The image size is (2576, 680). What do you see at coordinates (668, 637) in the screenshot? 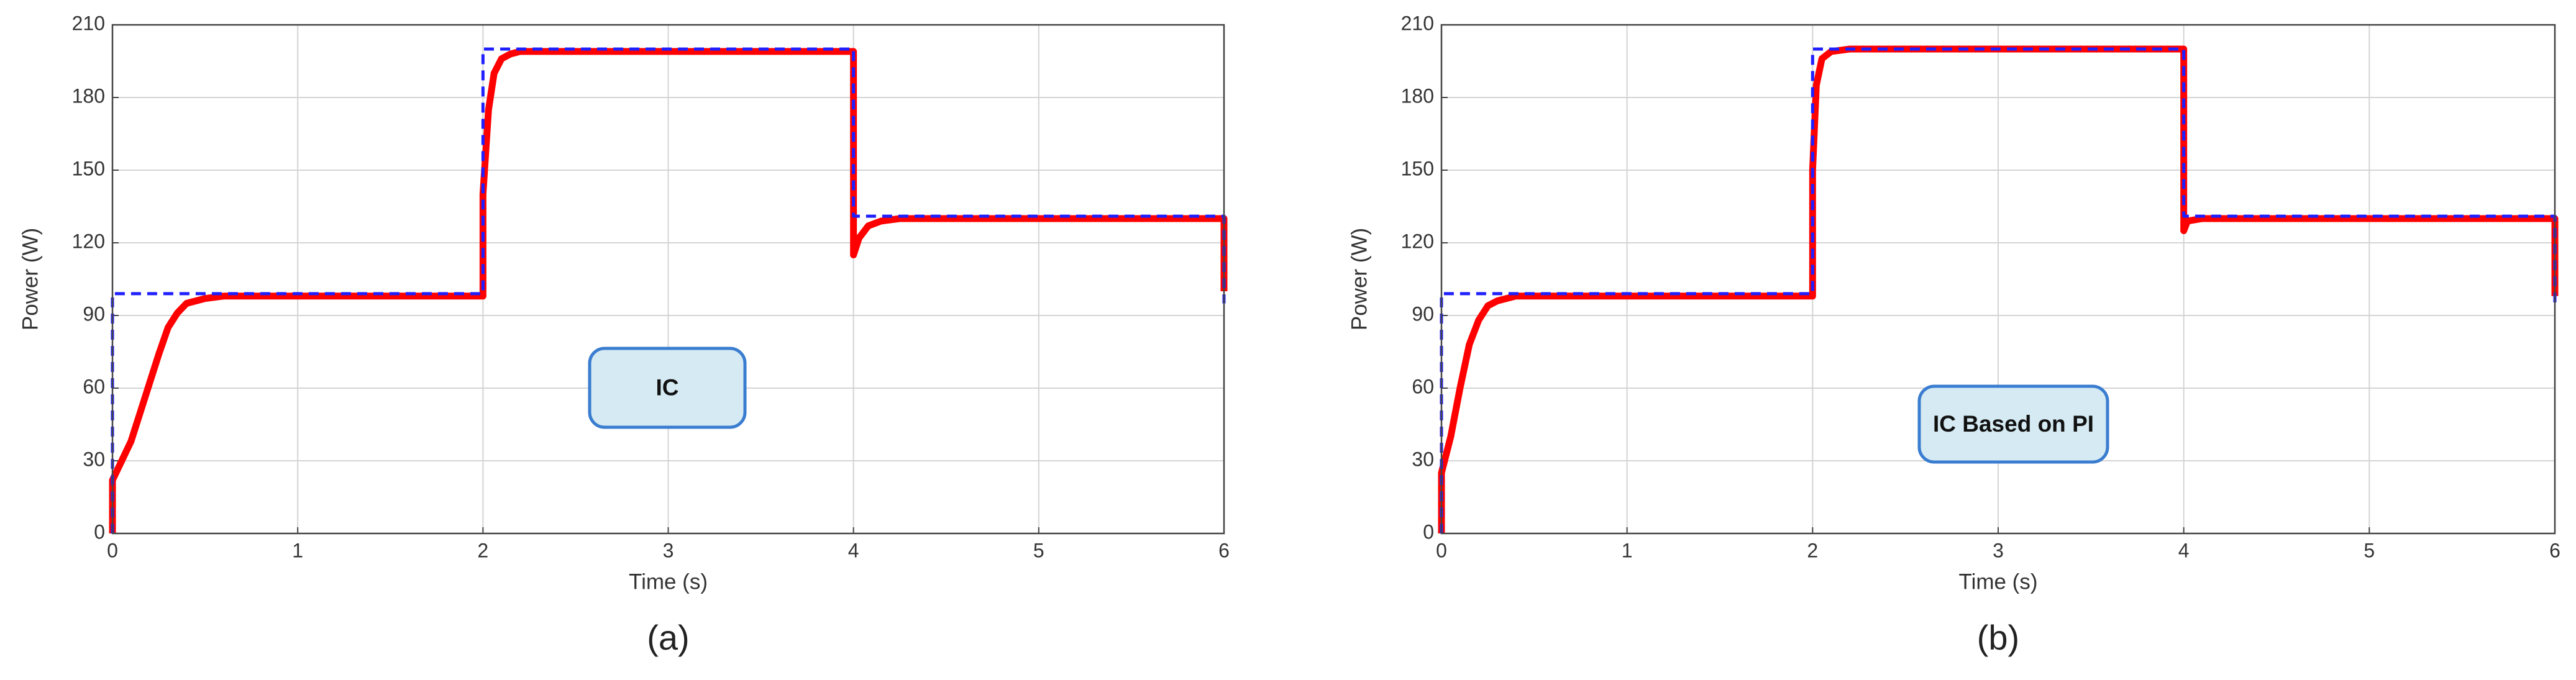
I see `caption: (a)` at bounding box center [668, 637].